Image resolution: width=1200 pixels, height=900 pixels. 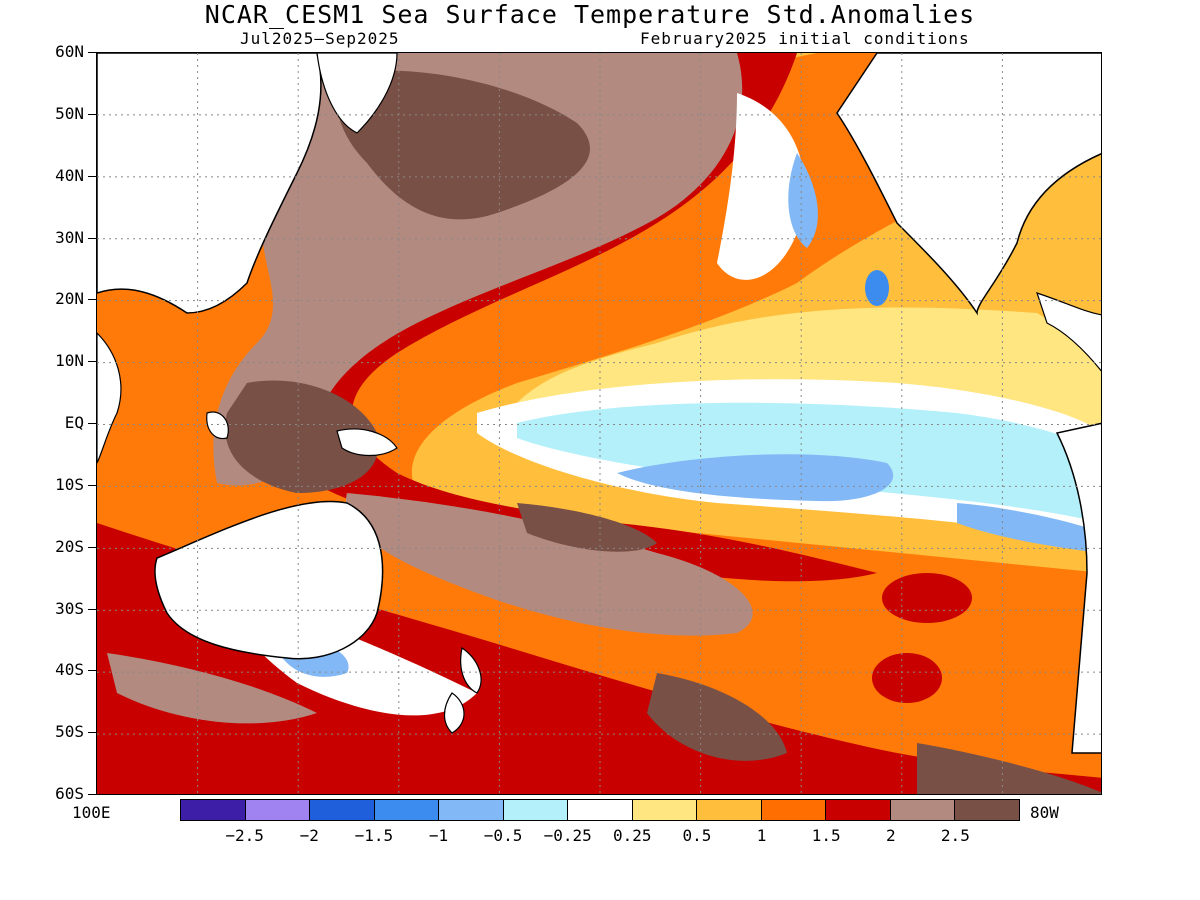 What do you see at coordinates (587, 527) in the screenshot?
I see `anomaly-brown-spcz` at bounding box center [587, 527].